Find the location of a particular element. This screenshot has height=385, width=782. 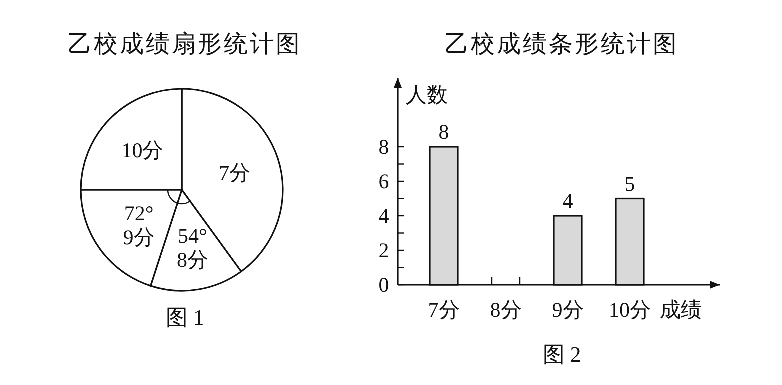

data-label: 4 is located at coordinates (568, 201).